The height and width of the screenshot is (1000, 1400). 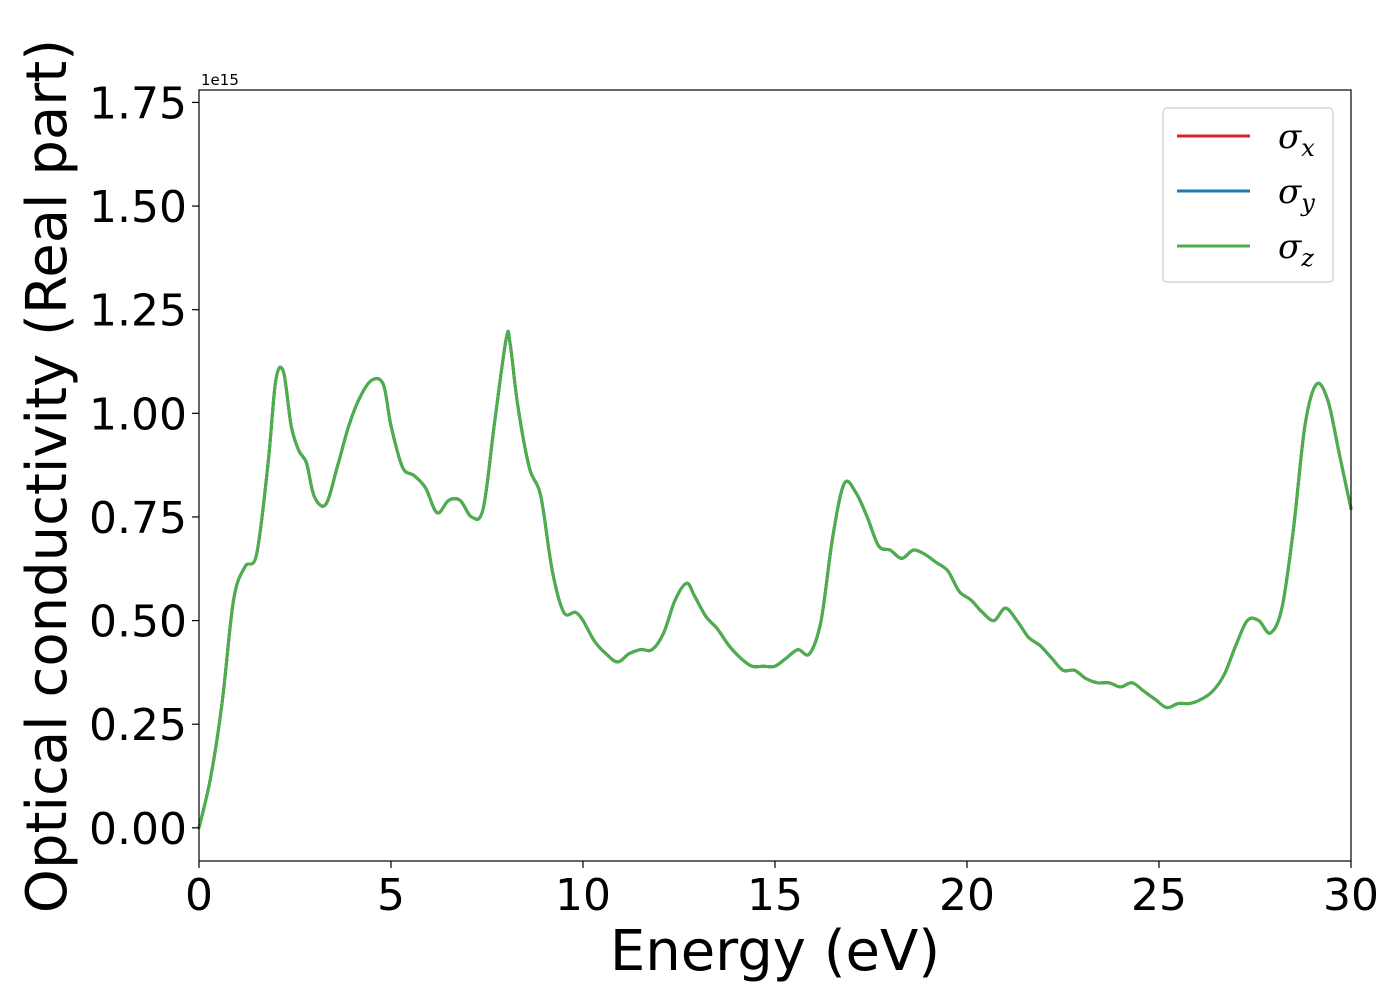 I want to click on legend-label-x: σx, so click(x=1296, y=139).